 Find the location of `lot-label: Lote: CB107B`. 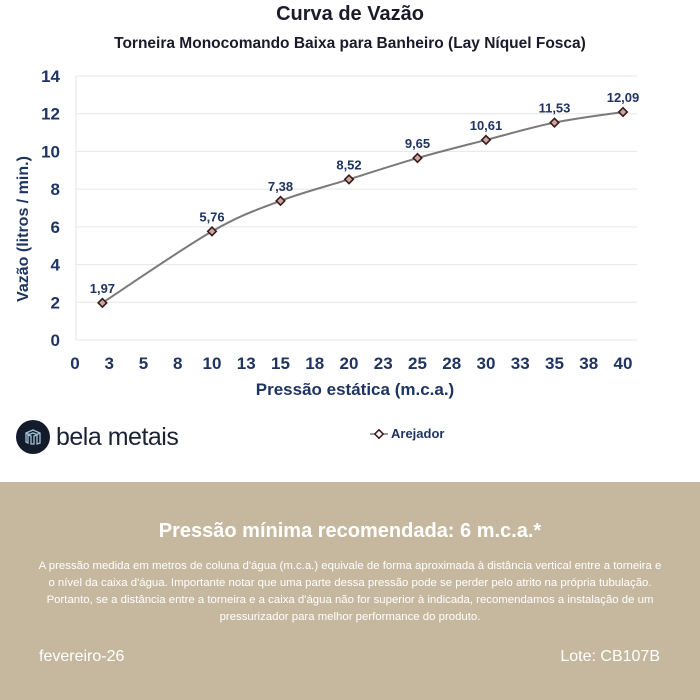

lot-label: Lote: CB107B is located at coordinates (610, 656).